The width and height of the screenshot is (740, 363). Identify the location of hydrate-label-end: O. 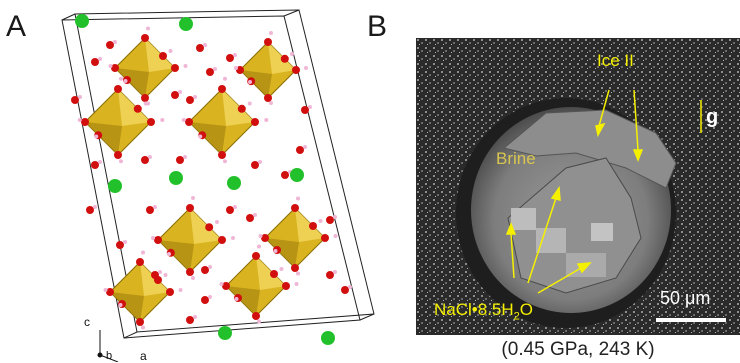
(526, 309).